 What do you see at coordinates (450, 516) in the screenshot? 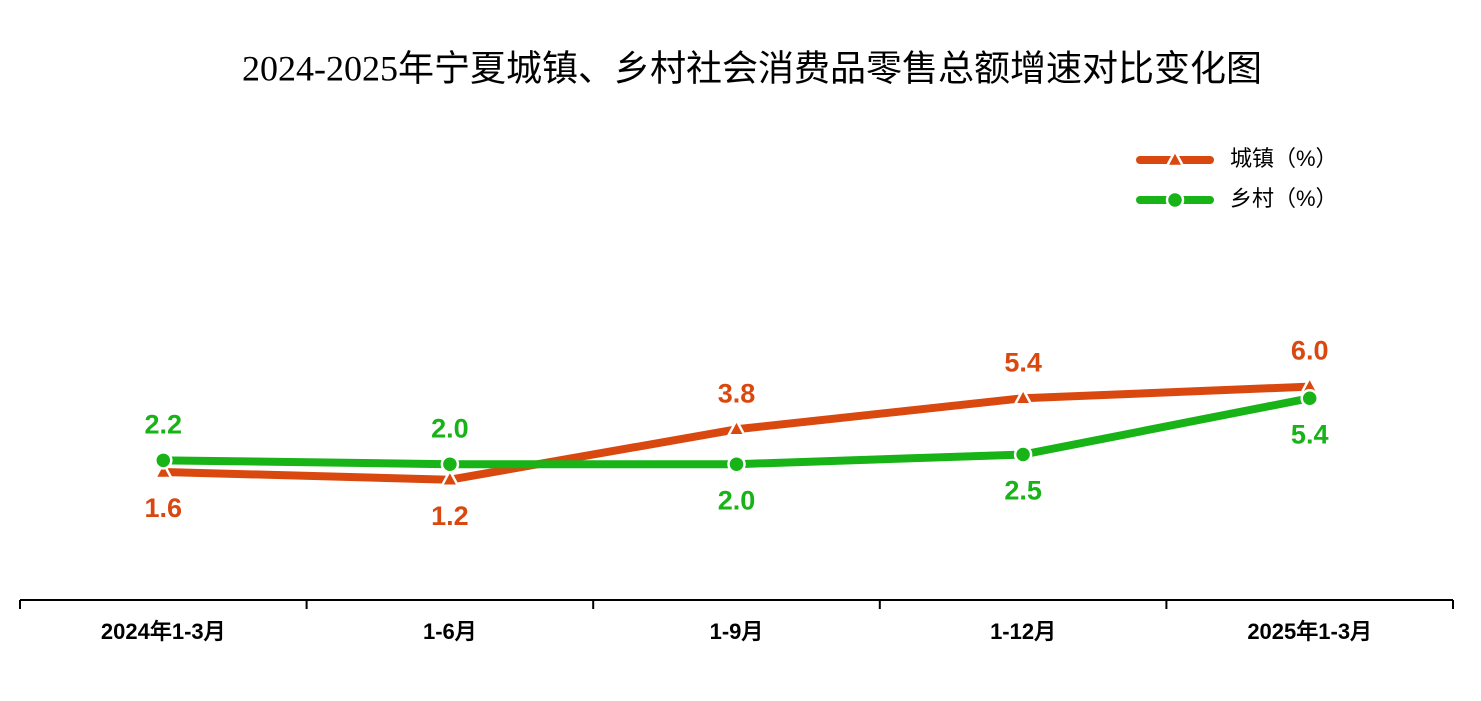
I see `data-label: 1.2` at bounding box center [450, 516].